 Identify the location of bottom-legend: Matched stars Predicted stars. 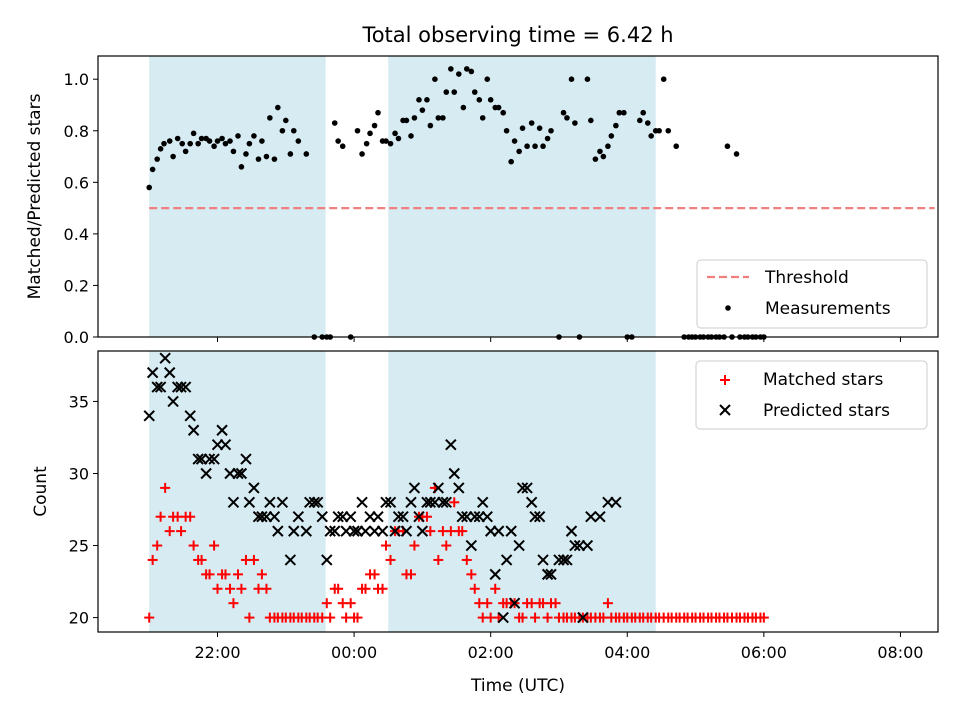
(811, 395).